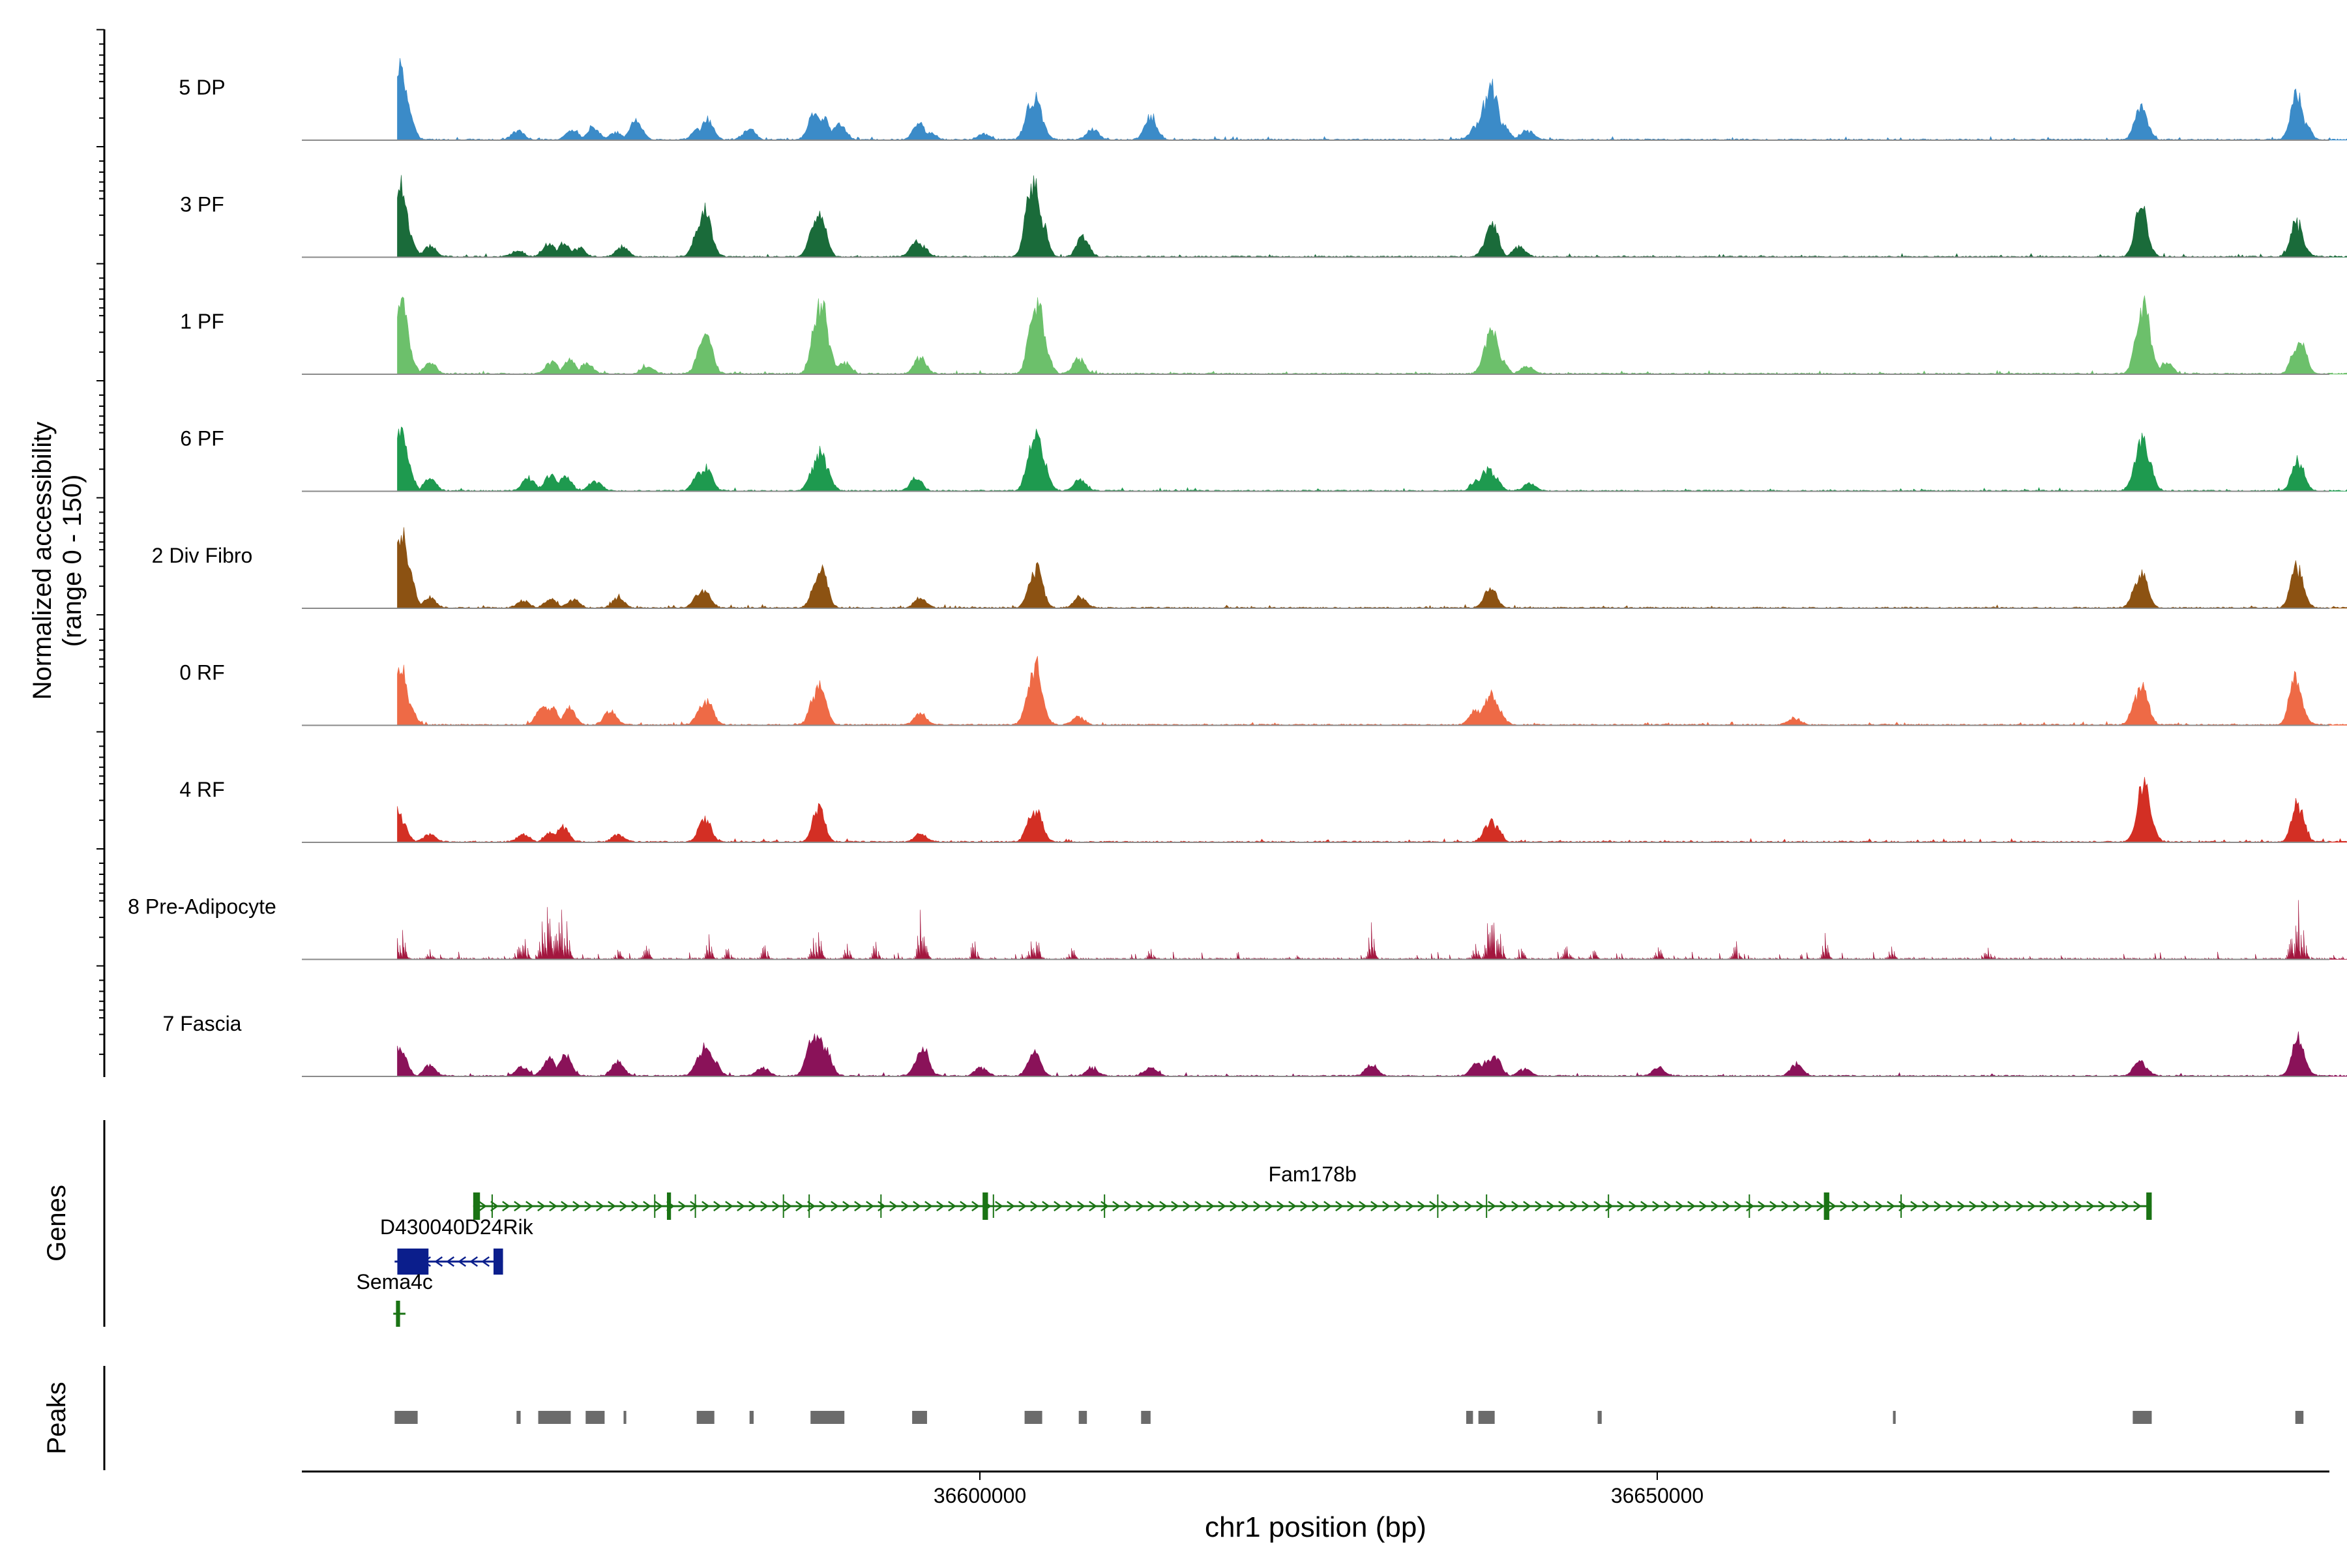 This screenshot has width=2347, height=1568. I want to click on gene-label: Fam178b, so click(1313, 1174).